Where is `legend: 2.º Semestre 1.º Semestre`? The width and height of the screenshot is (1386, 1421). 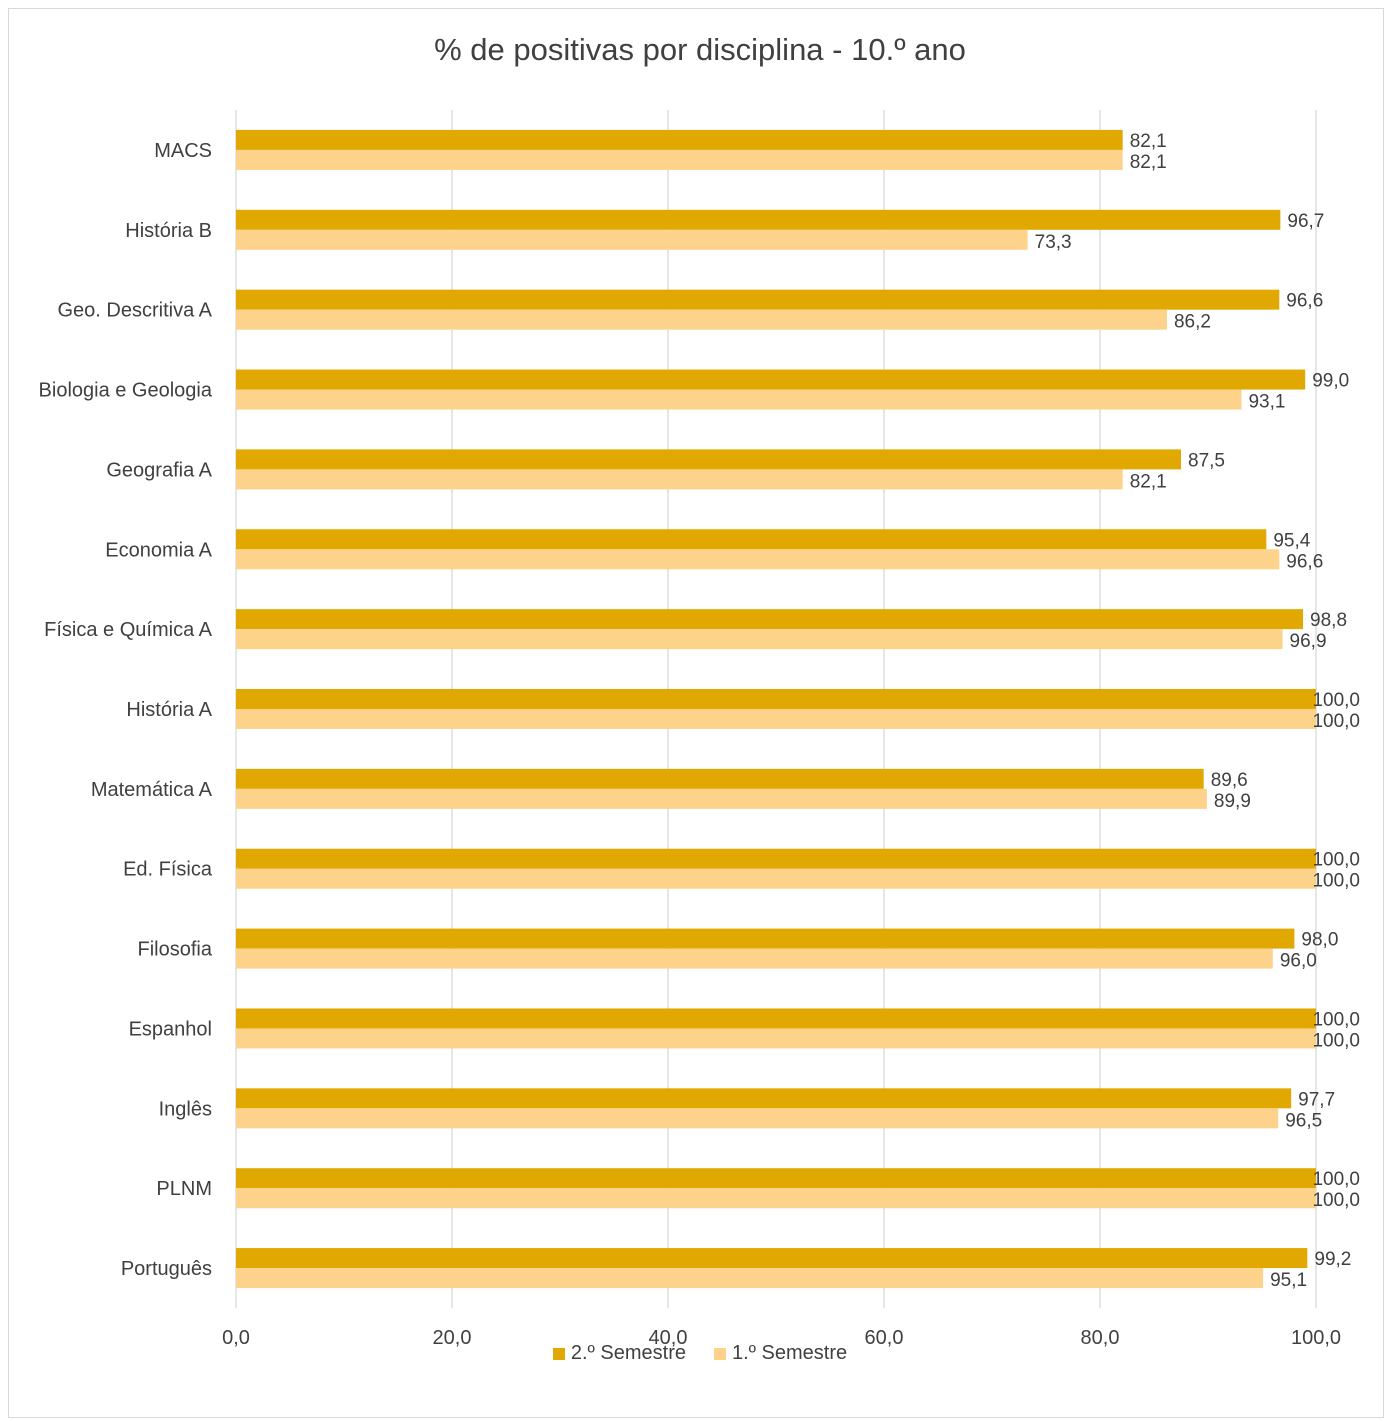 legend: 2.º Semestre 1.º Semestre is located at coordinates (693, 1353).